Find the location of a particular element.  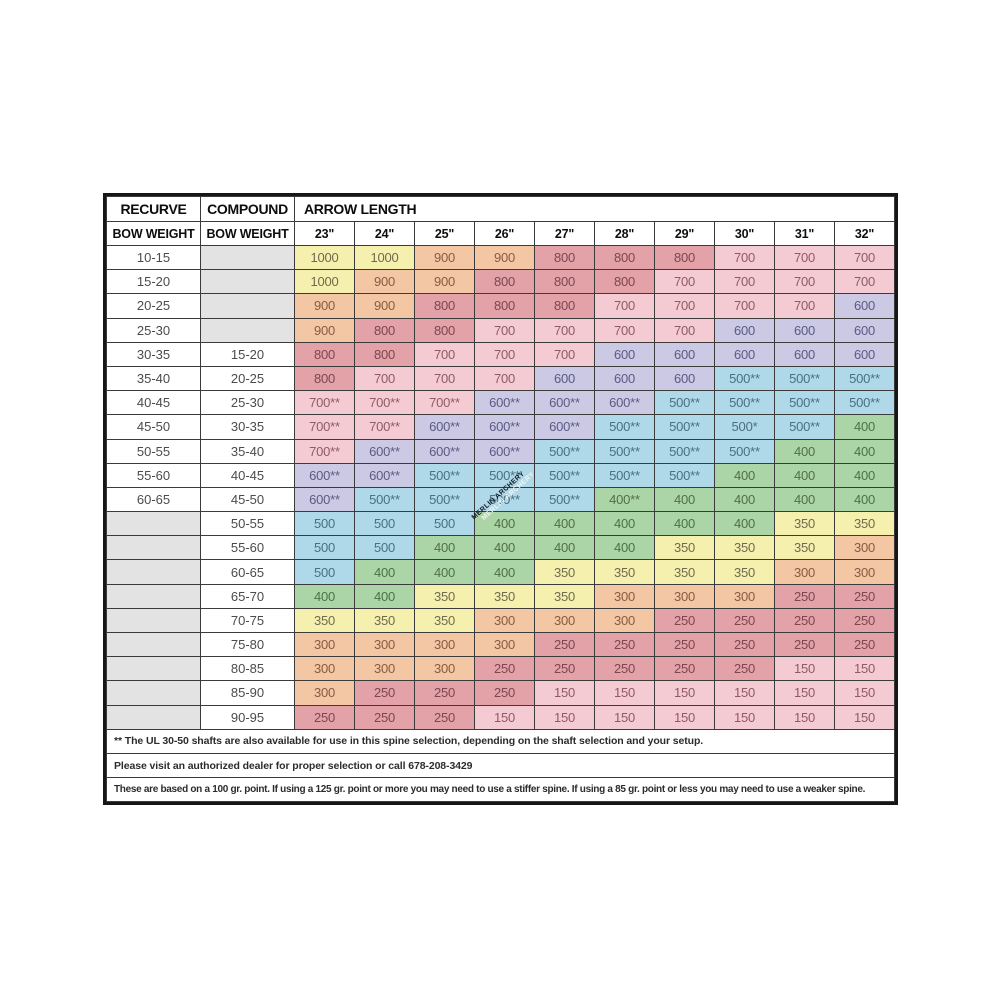

compound-weight-cell is located at coordinates (247, 330).